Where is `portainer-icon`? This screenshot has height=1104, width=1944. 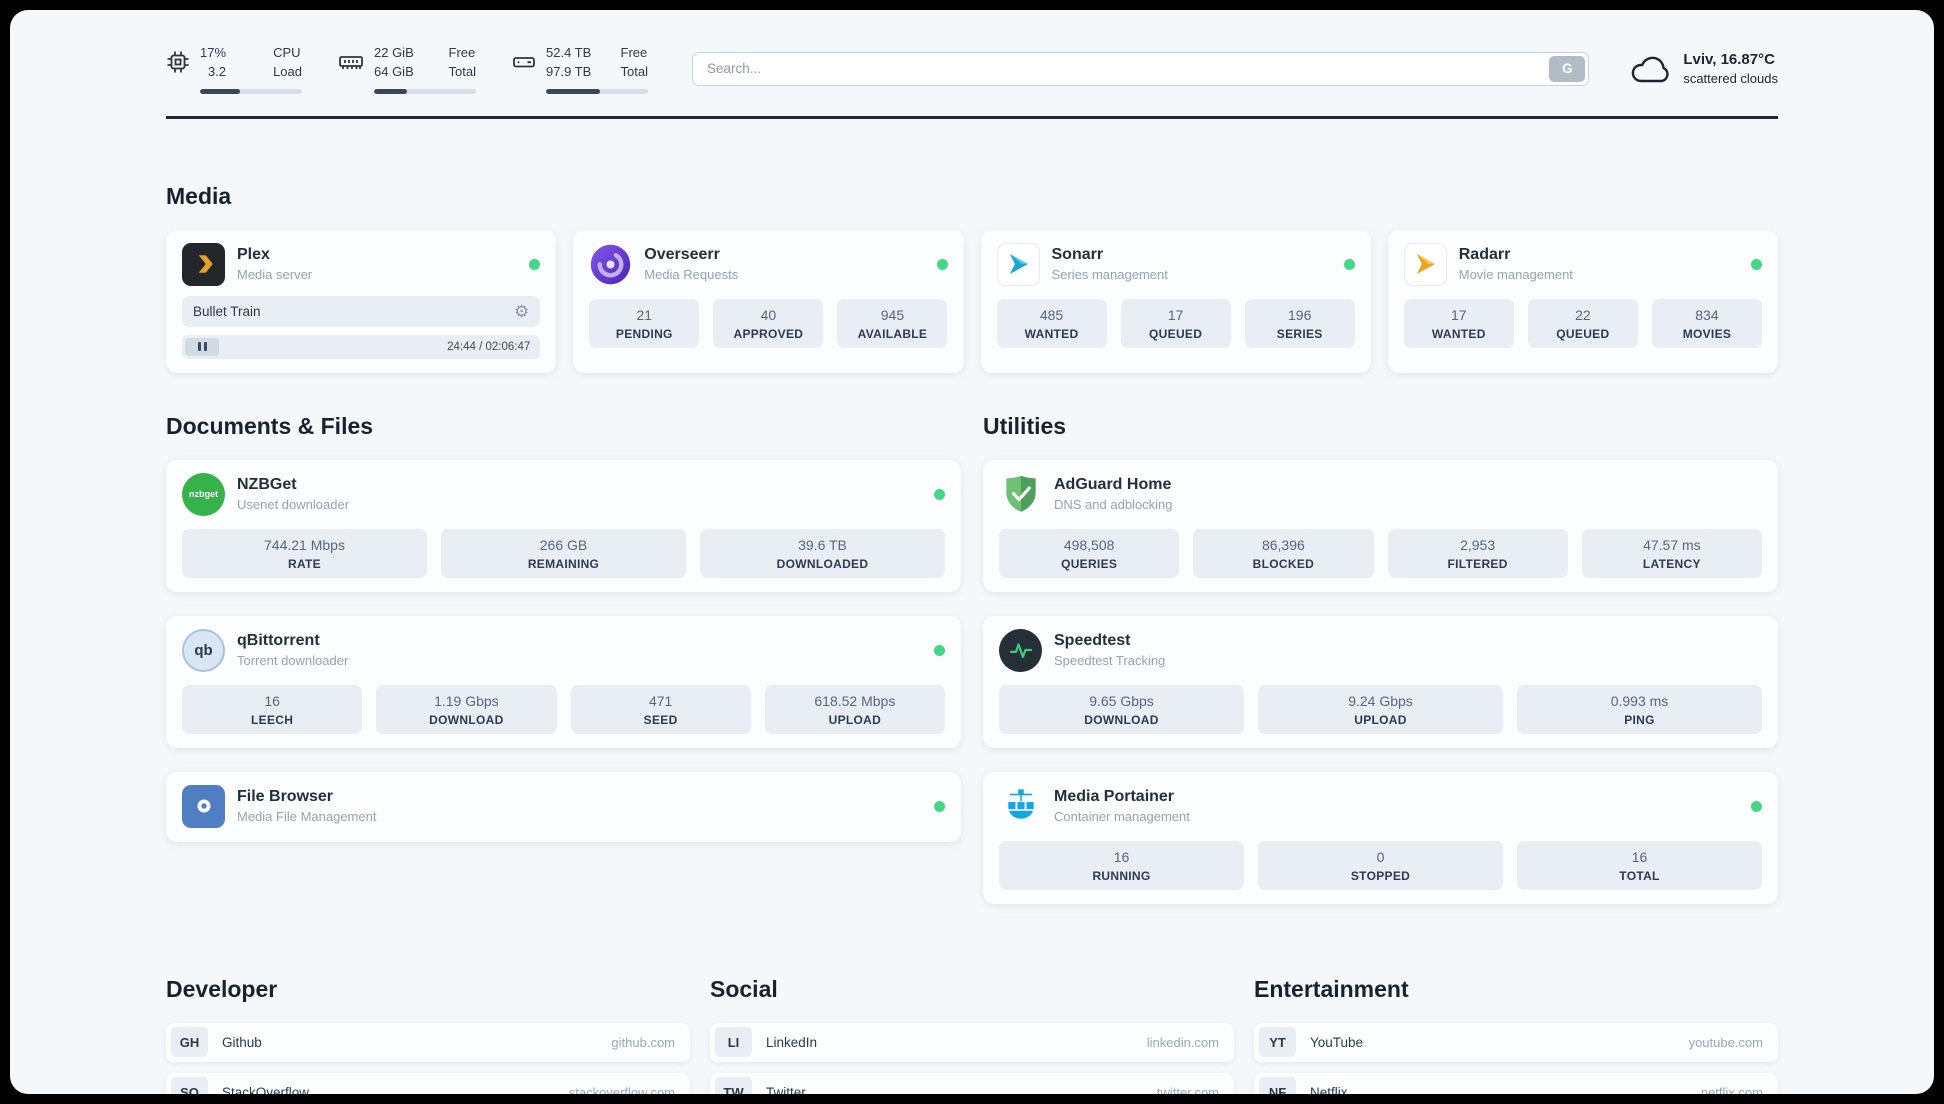
portainer-icon is located at coordinates (1020, 806).